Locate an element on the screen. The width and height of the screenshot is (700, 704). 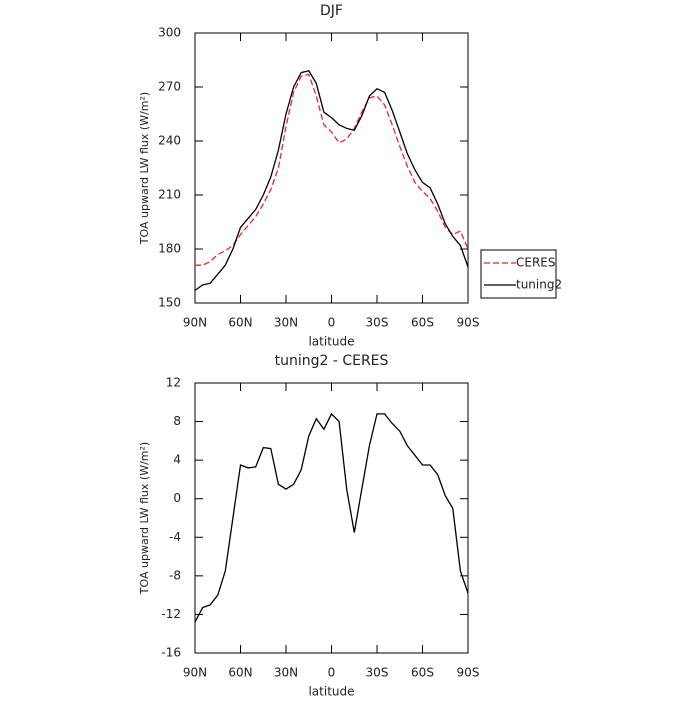
legend-label: CERES is located at coordinates (536, 263).